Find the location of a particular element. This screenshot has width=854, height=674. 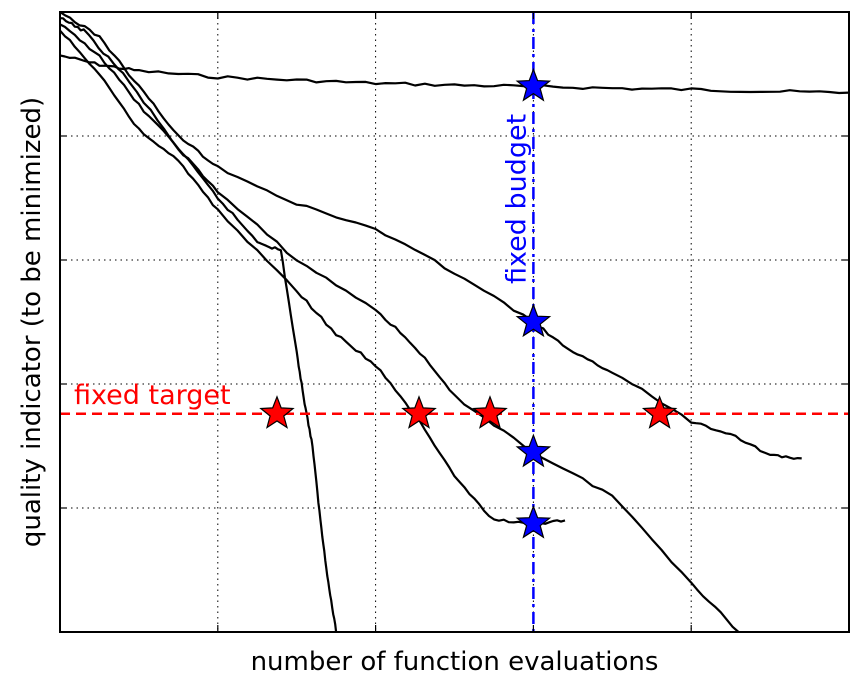

y-axis-label: quality indicator (to be minimized) is located at coordinates (32, 322).